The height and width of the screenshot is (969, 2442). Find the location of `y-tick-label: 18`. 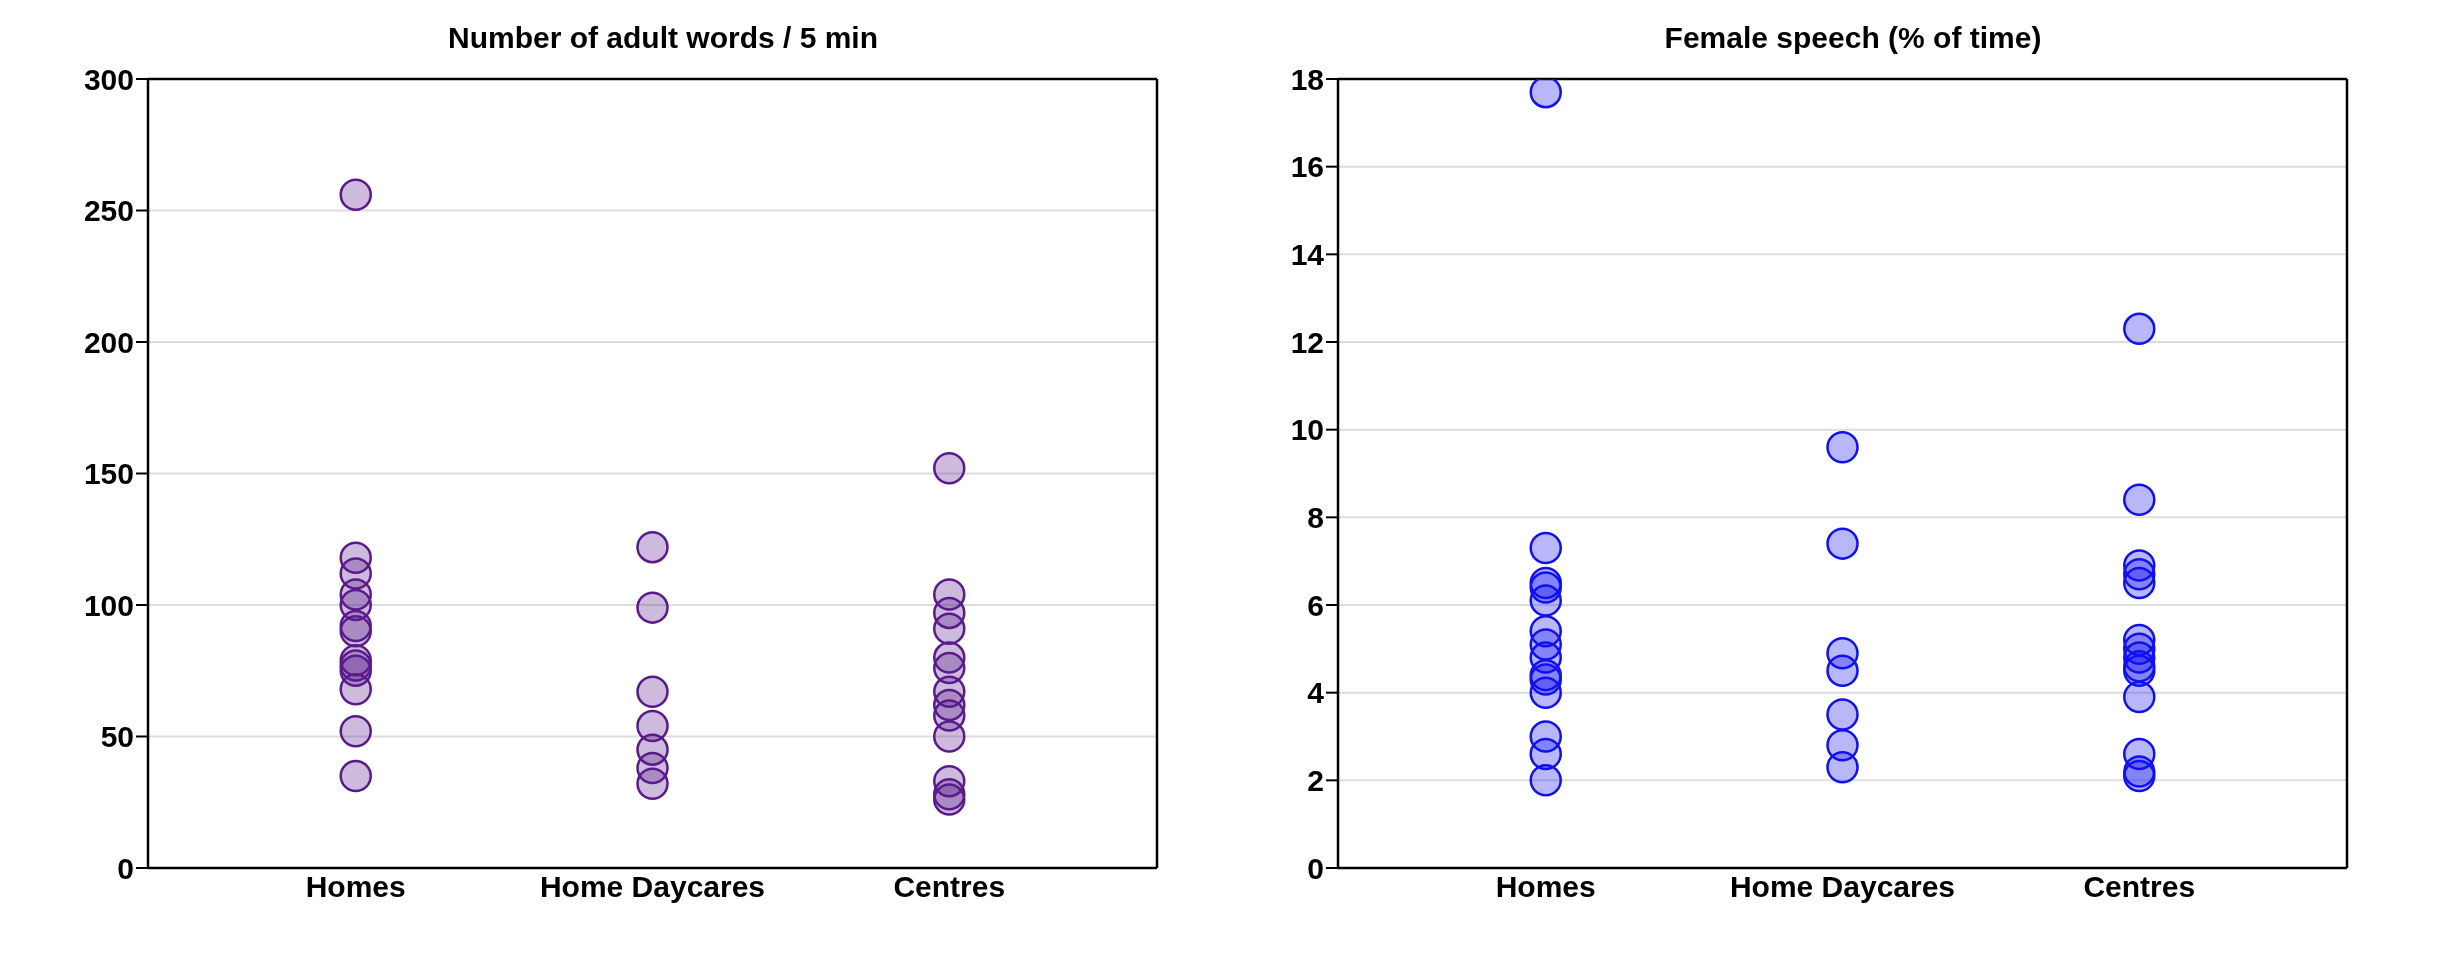

y-tick-label: 18 is located at coordinates (1307, 79).